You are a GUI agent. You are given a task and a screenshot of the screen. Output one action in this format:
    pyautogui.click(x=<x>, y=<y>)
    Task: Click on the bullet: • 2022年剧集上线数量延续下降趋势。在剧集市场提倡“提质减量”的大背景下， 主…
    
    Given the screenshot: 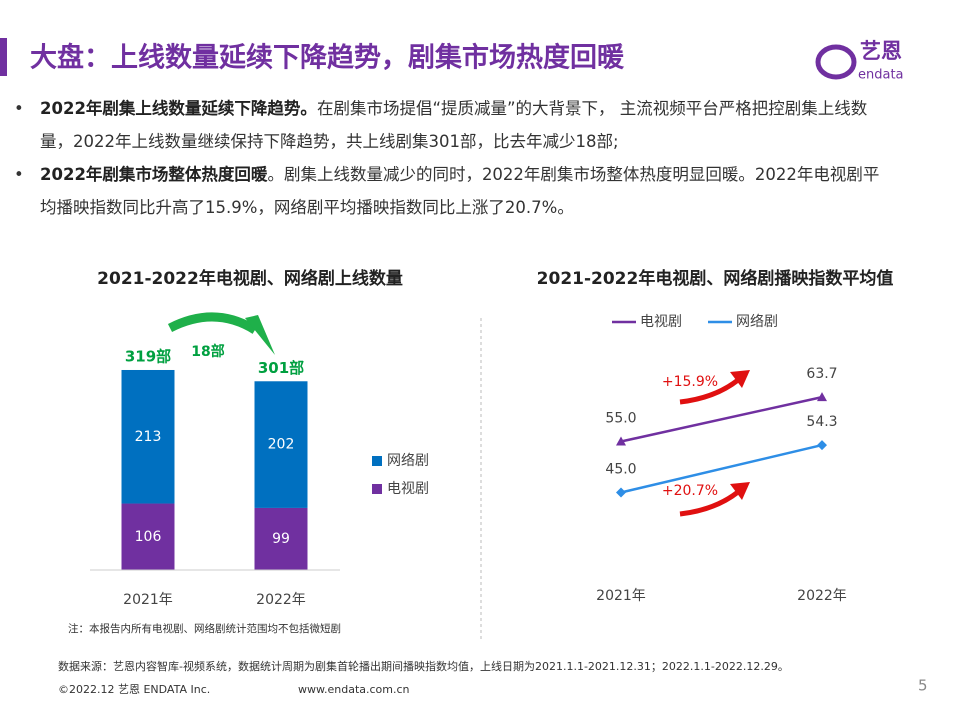 What is the action you would take?
    pyautogui.click(x=441, y=125)
    